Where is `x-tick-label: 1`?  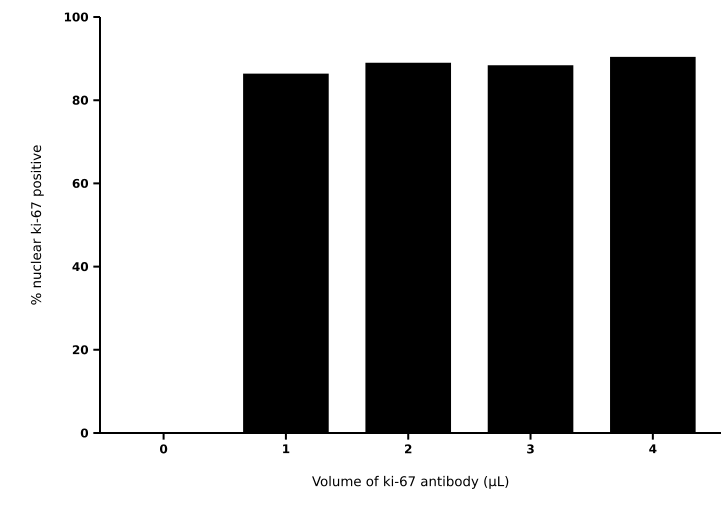
x-tick-label: 1 is located at coordinates (286, 449).